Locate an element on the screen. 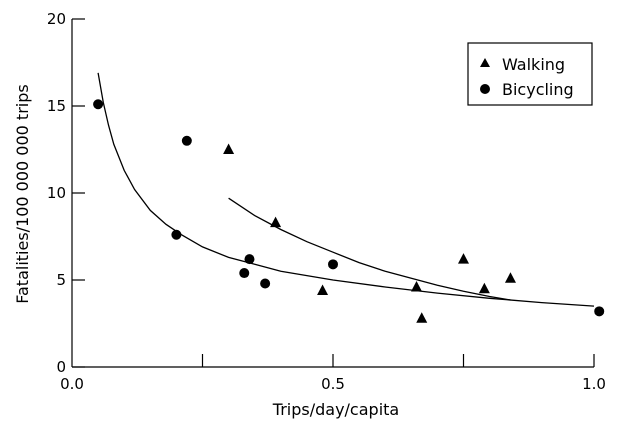 The image size is (623, 423). y-tick-label: 0 is located at coordinates (61, 367).